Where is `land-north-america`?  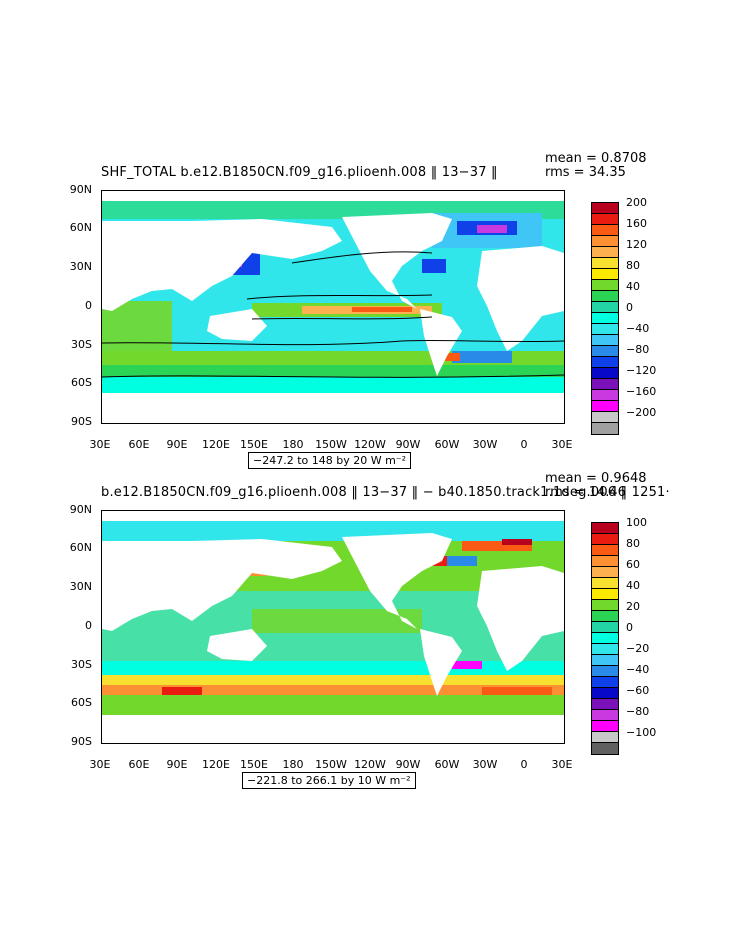 land-north-america is located at coordinates (397, 581).